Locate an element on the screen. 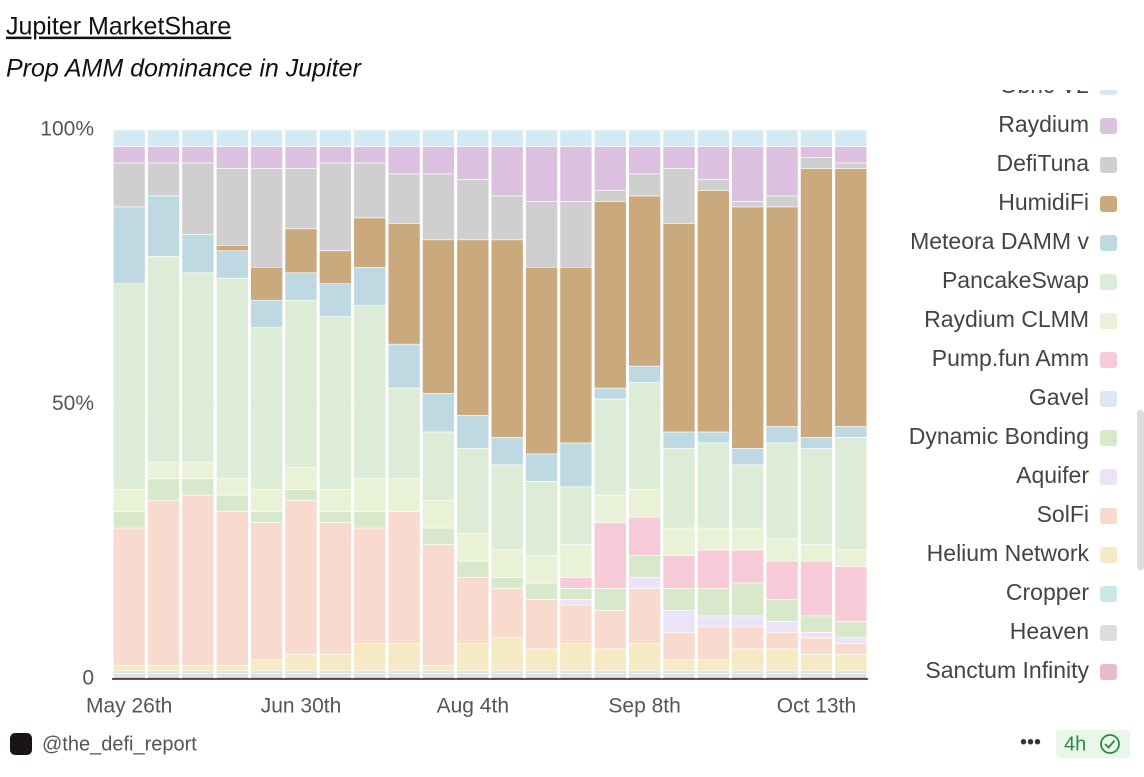 This screenshot has width=1144, height=777. handle: @the_defi_report is located at coordinates (119, 744).